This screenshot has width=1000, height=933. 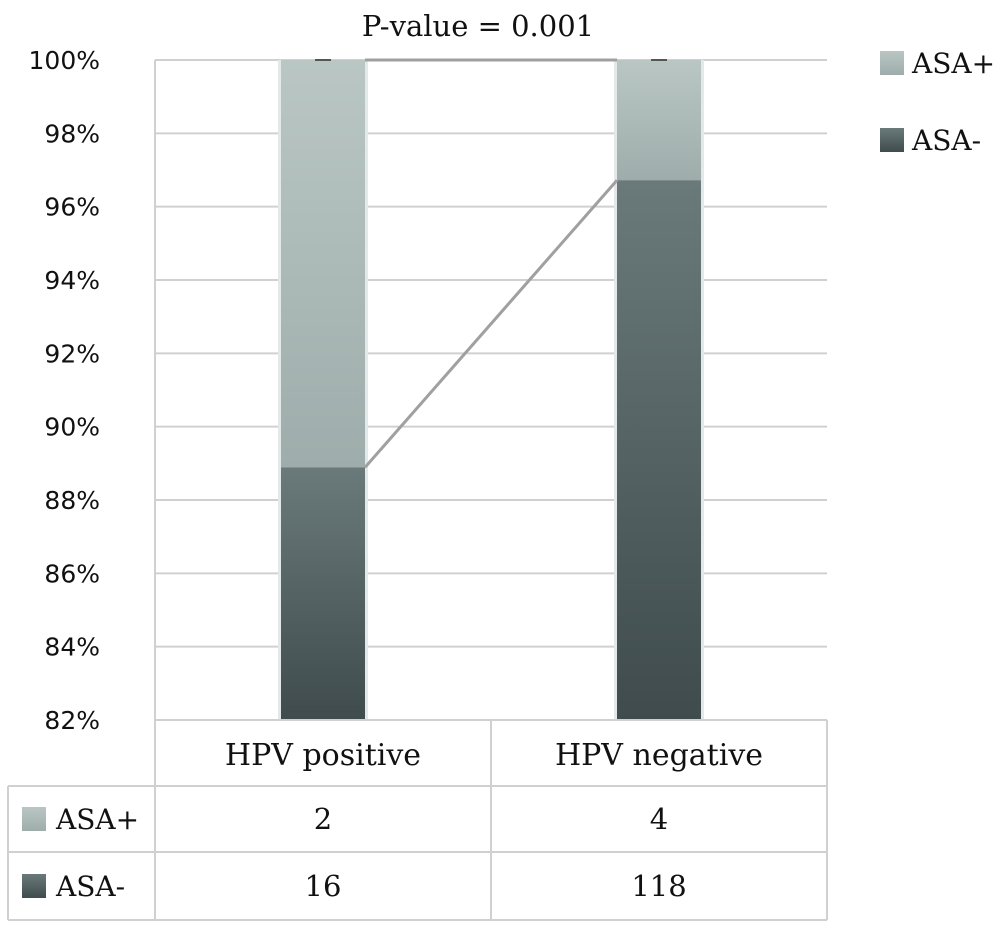 What do you see at coordinates (323, 755) in the screenshot?
I see `category-label: HPV positive` at bounding box center [323, 755].